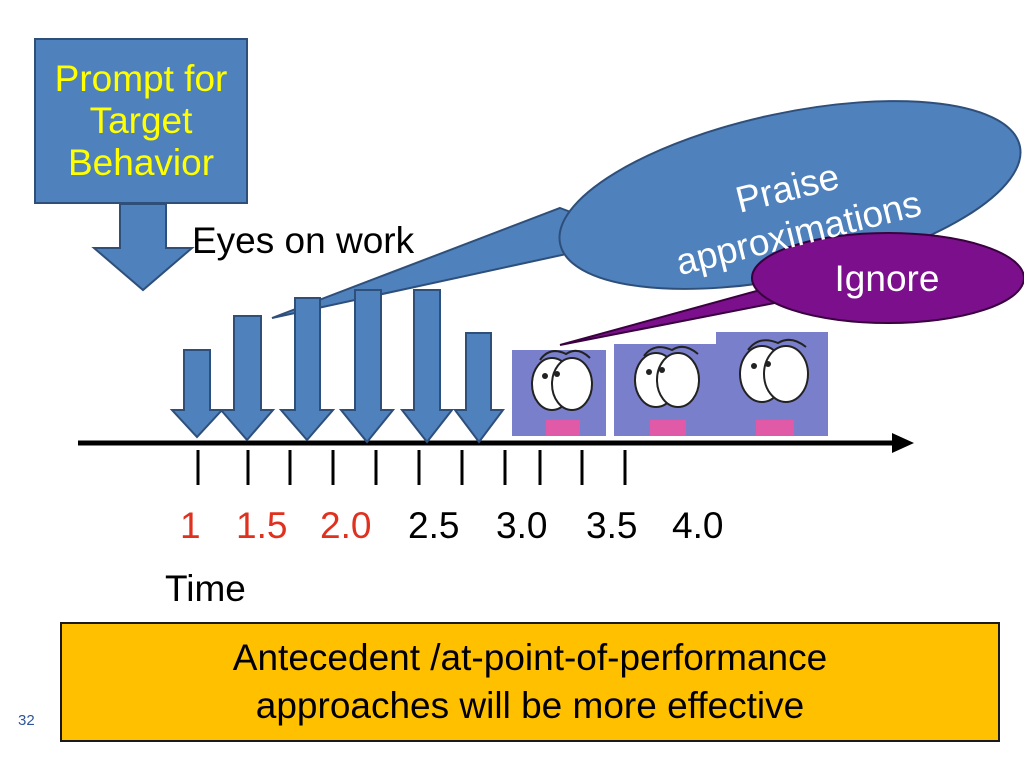 The height and width of the screenshot is (768, 1024). Describe the element at coordinates (530, 705) in the screenshot. I see `conclusion-line-2: approaches will be more effective` at that location.